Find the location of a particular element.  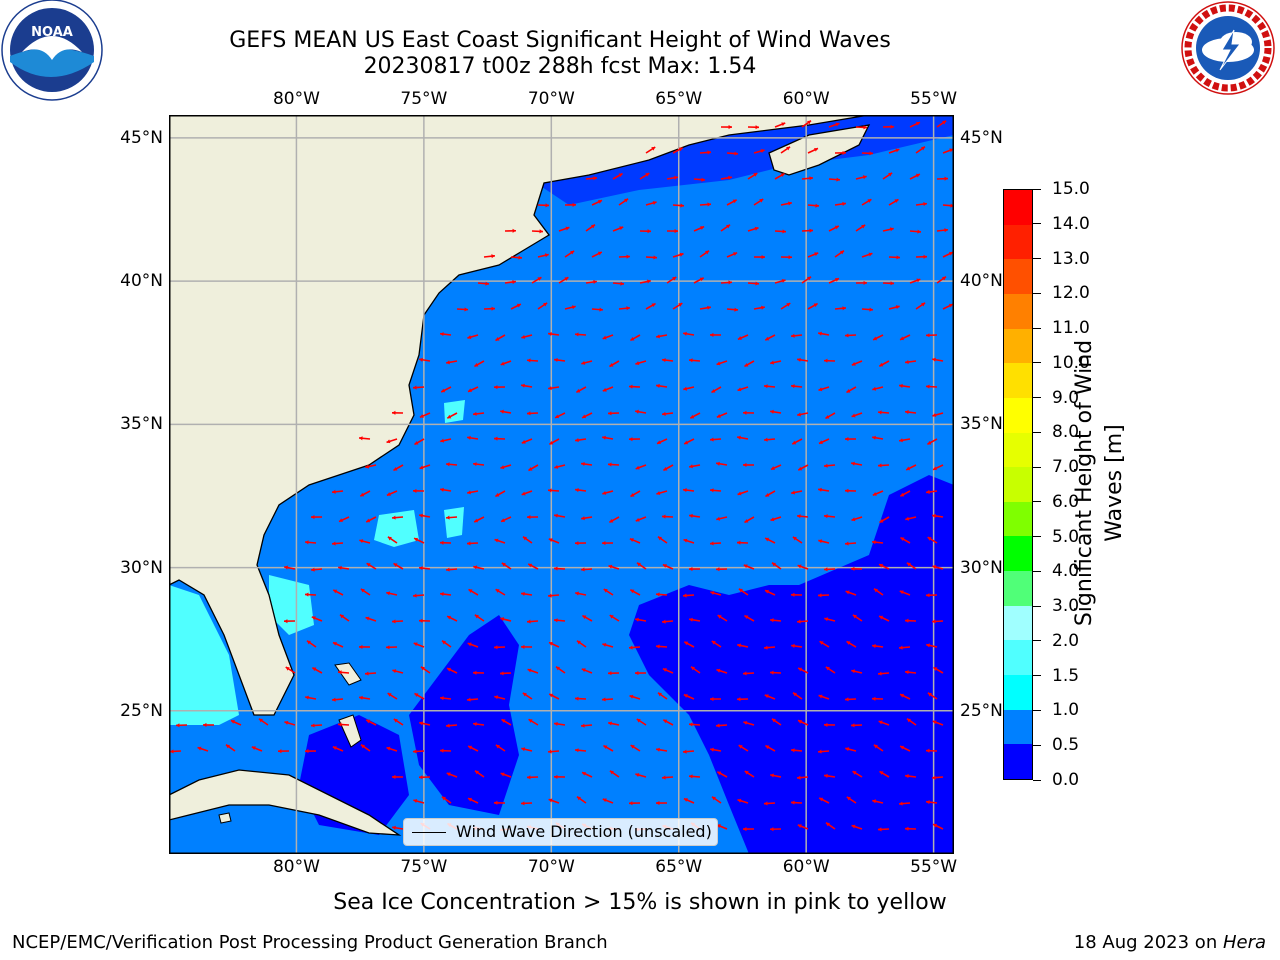

colorbar-tick-label: 7.0 is located at coordinates (1066, 467).